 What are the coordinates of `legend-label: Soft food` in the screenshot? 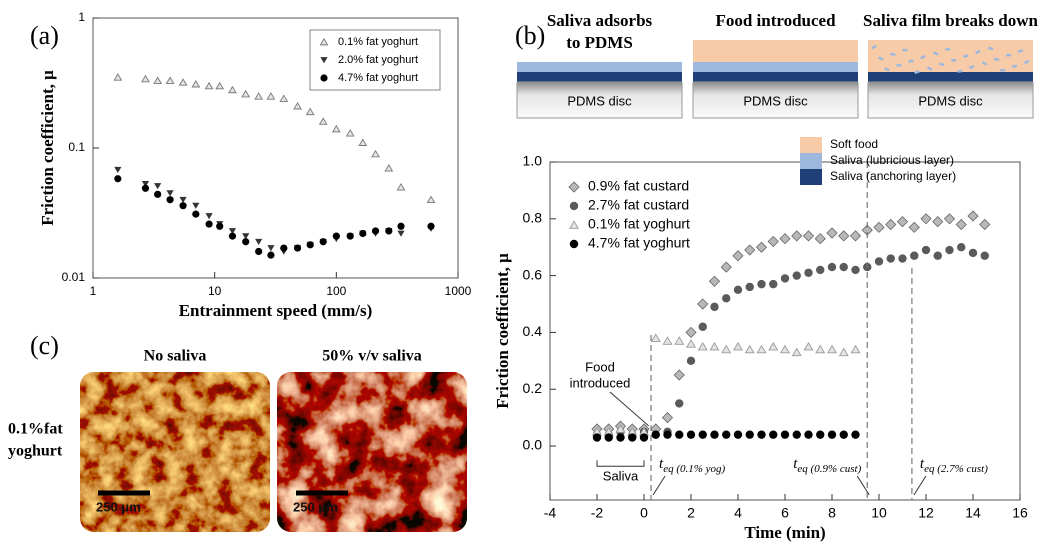 It's located at (854, 144).